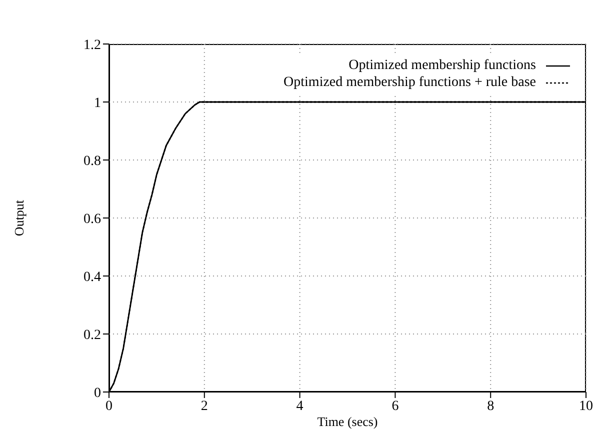  What do you see at coordinates (92, 45) in the screenshot?
I see `y-tick-label: 1.2` at bounding box center [92, 45].